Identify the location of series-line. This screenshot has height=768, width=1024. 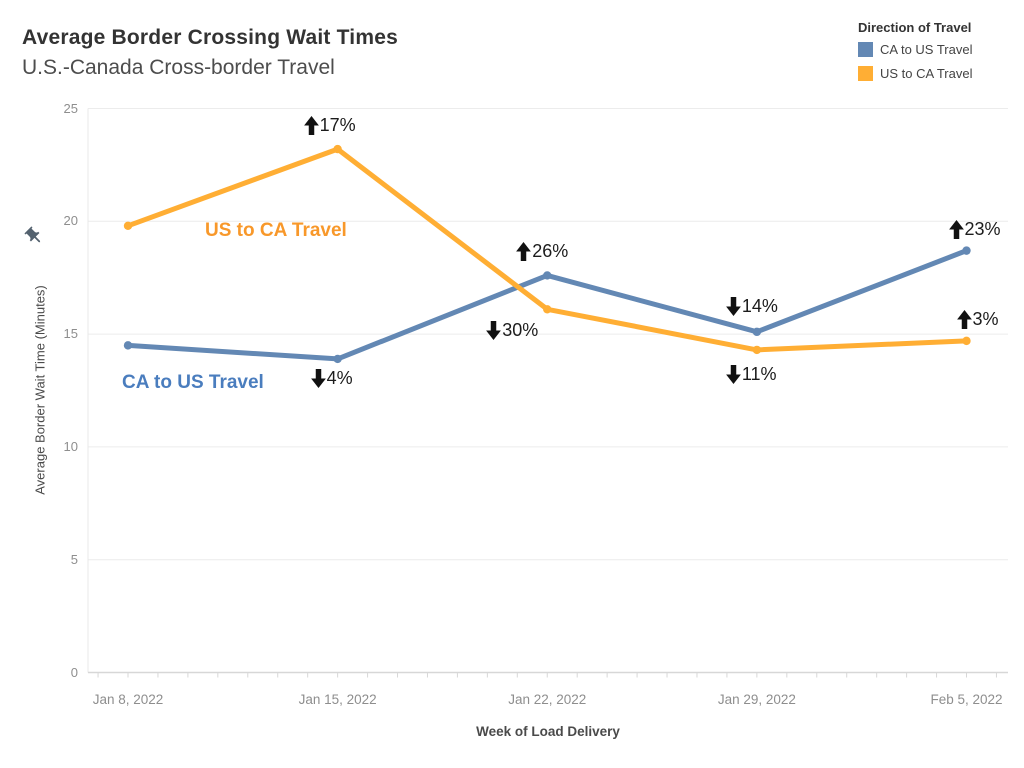
(547, 305).